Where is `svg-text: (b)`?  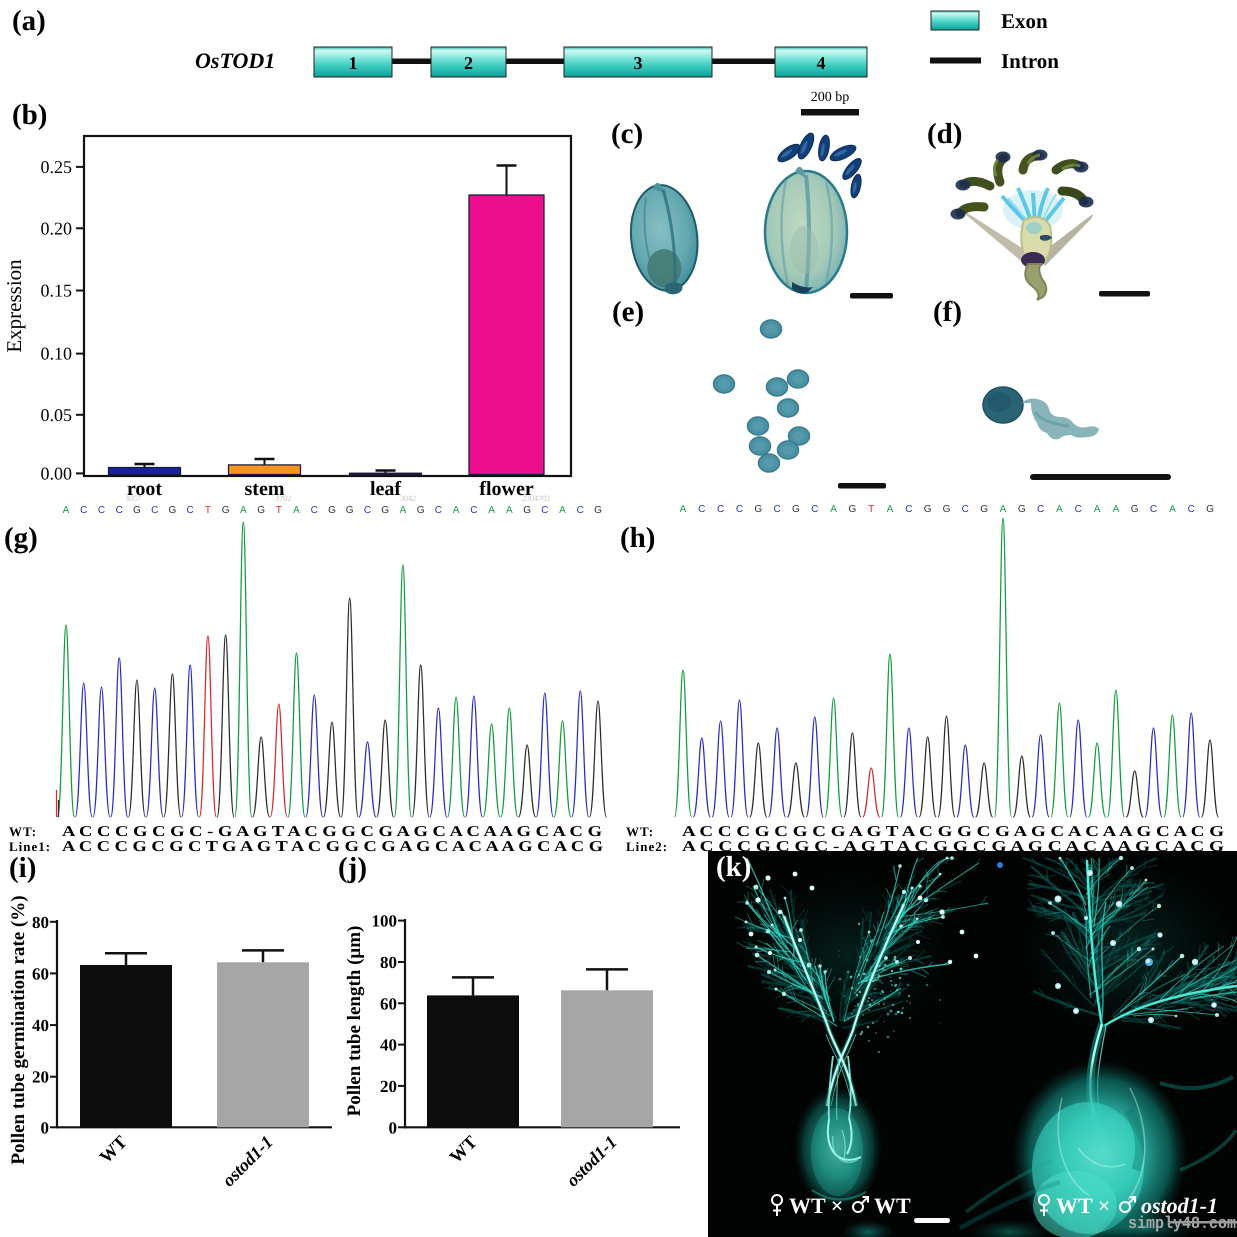 svg-text: (b) is located at coordinates (29, 115).